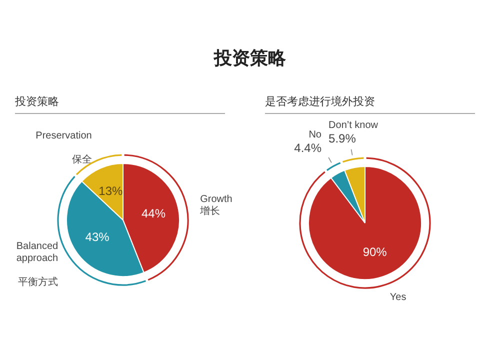 The height and width of the screenshot is (362, 500). Describe the element at coordinates (308, 148) in the screenshot. I see `data-label: 4.4%` at that location.